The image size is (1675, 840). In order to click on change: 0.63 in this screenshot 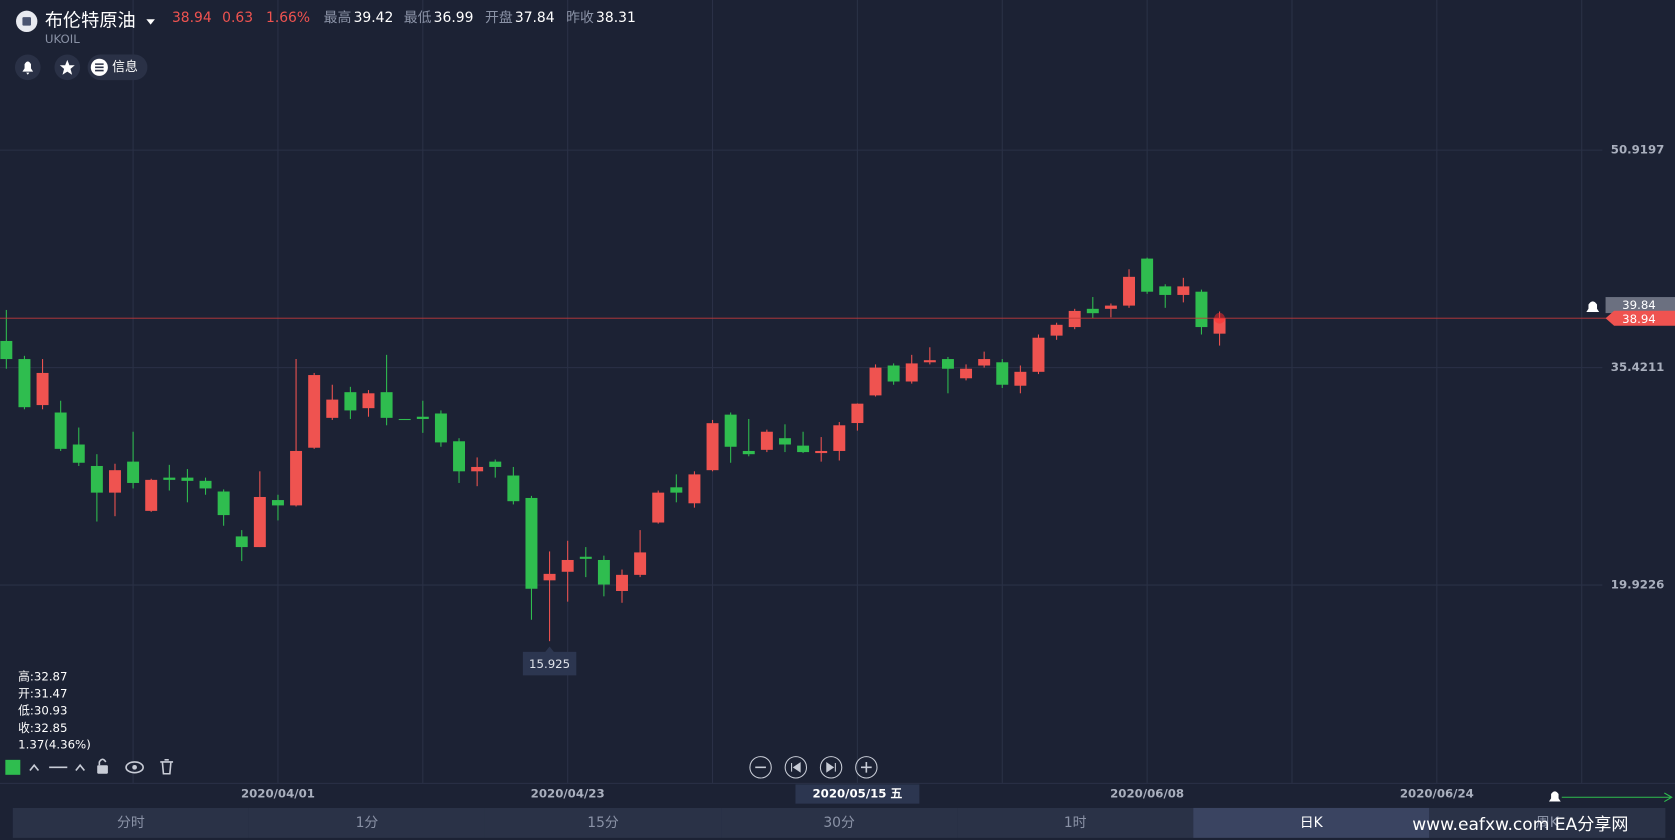, I will do `click(237, 18)`.